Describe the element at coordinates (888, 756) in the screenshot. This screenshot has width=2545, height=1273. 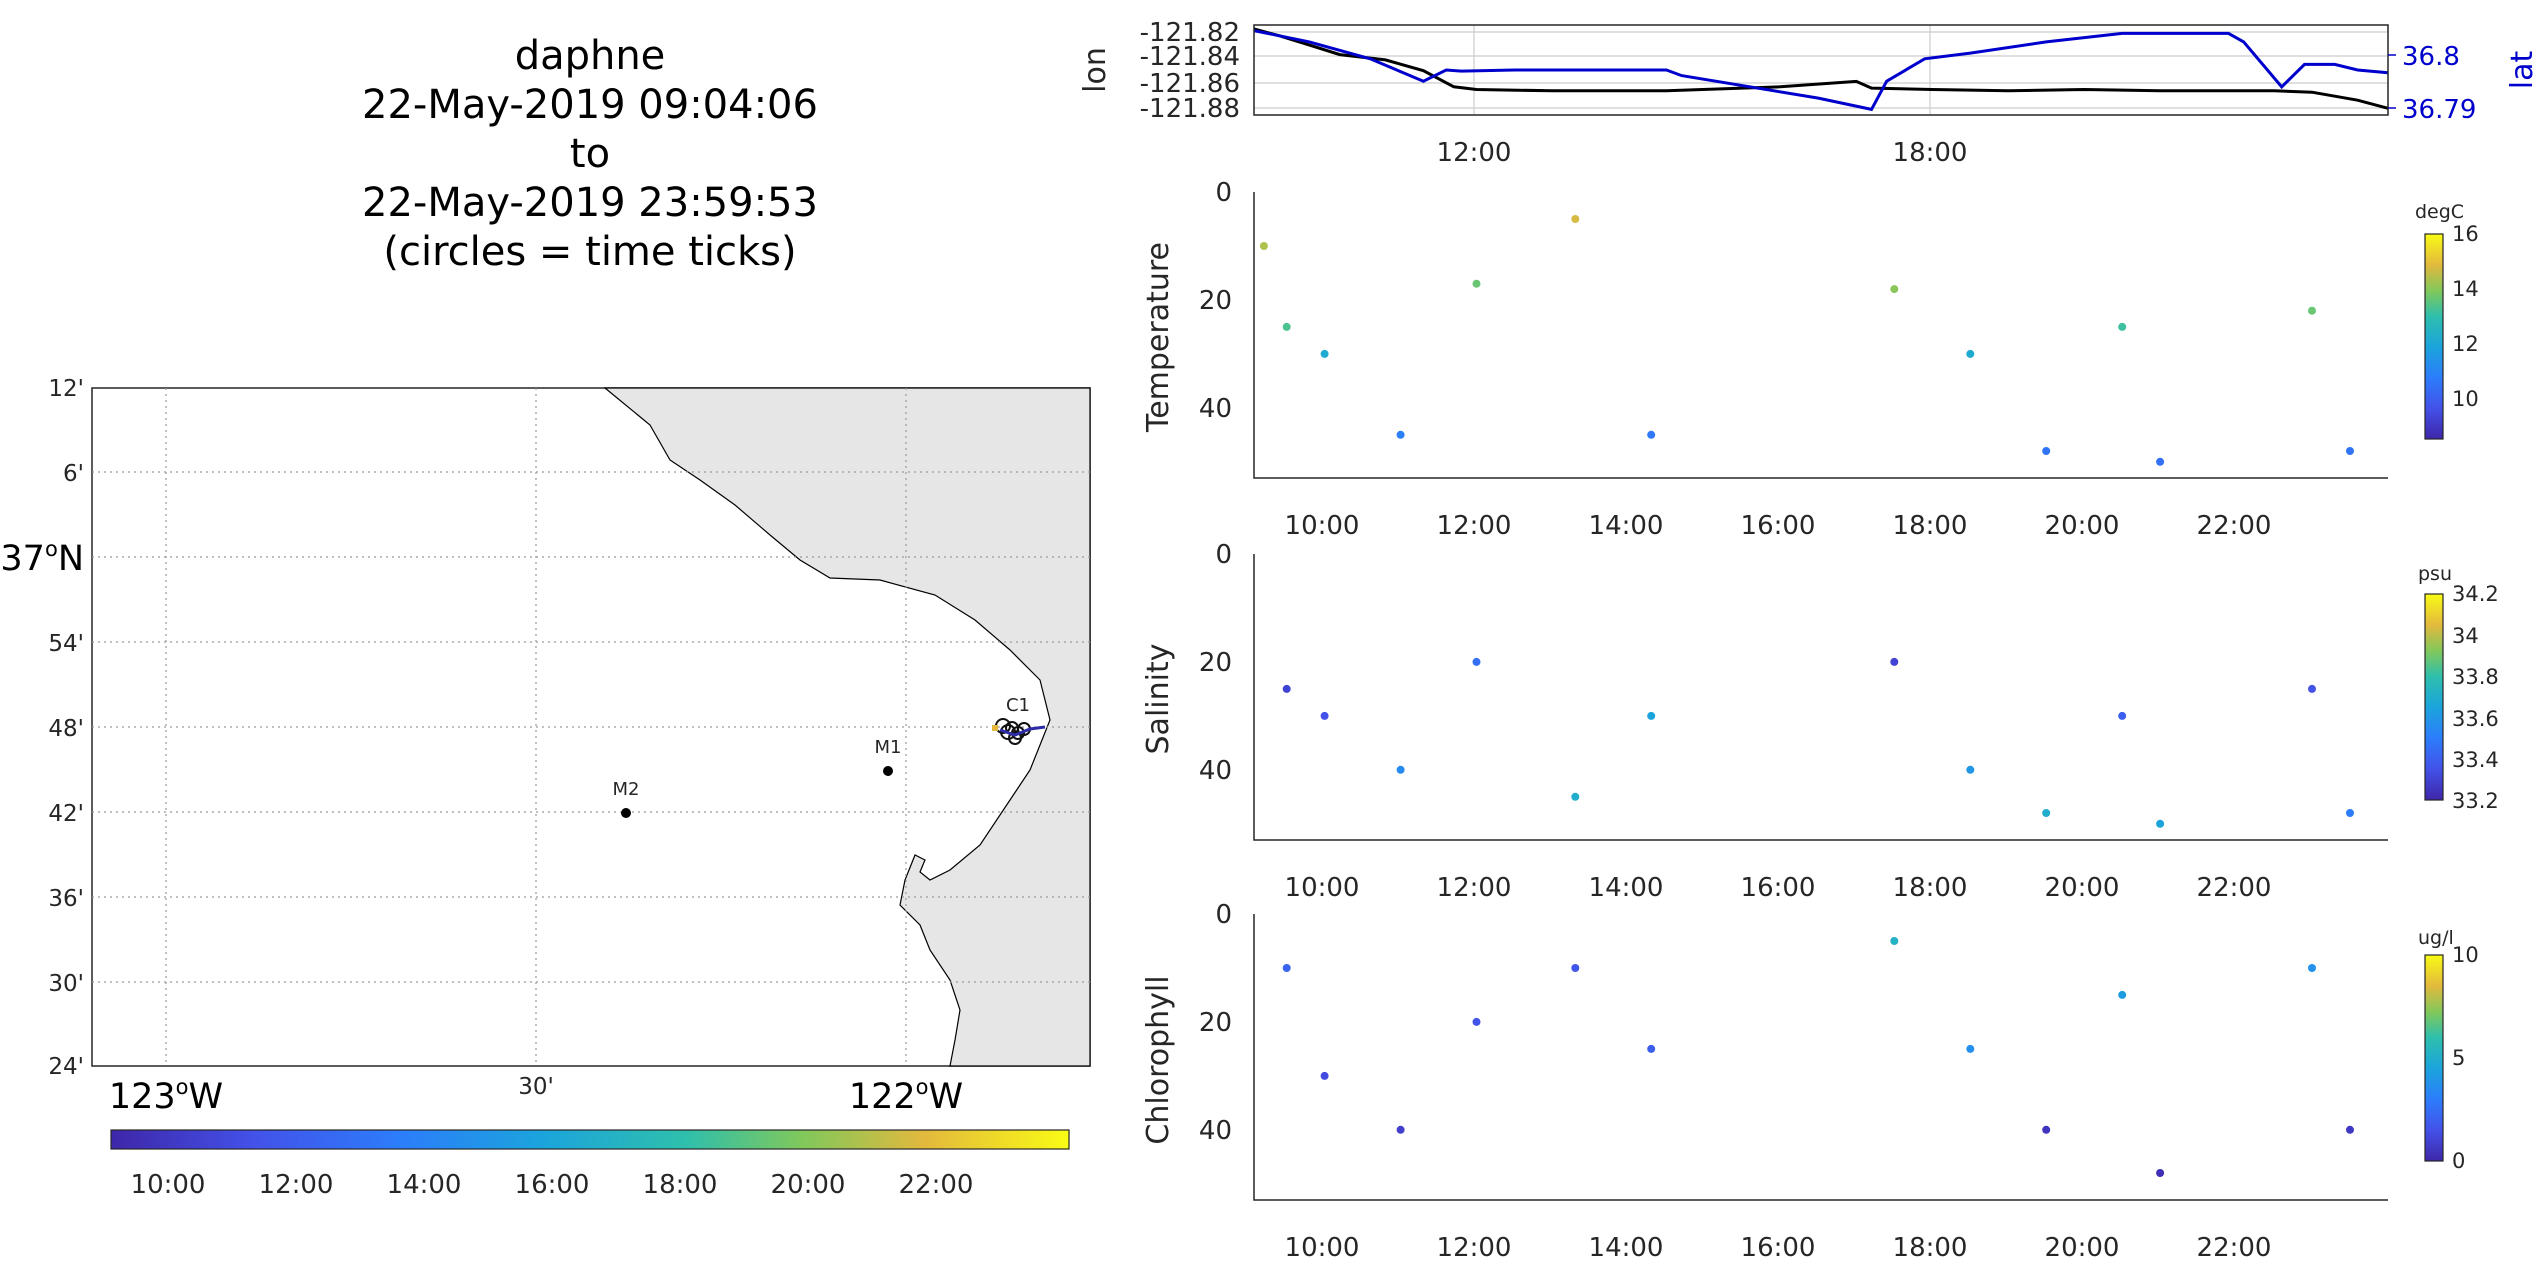
I see `mooring-m1: M1` at that location.